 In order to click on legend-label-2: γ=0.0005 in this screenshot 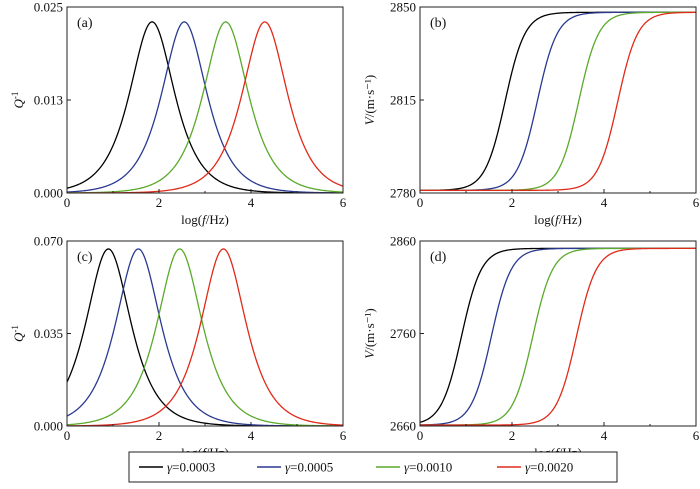, I will do `click(309, 467)`.